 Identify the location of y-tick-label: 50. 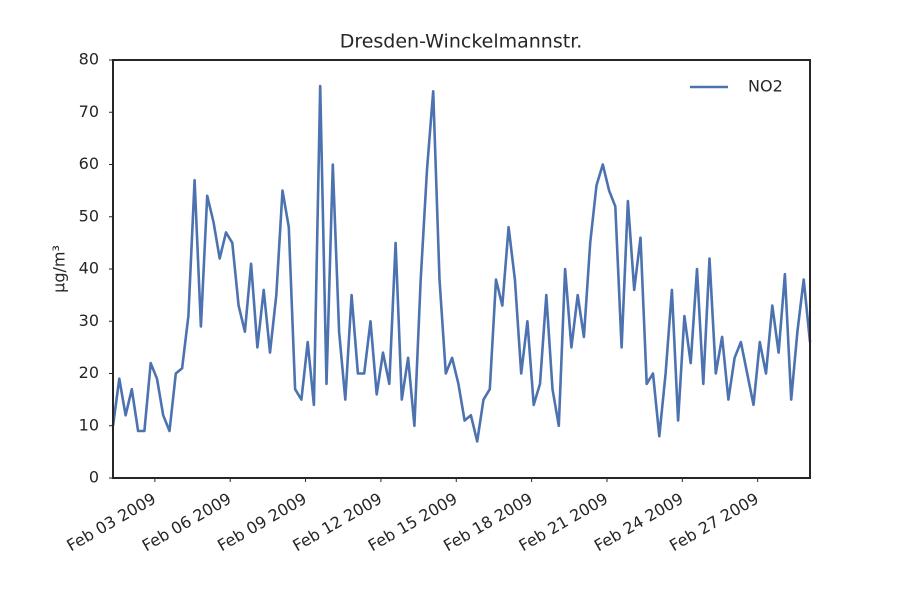
(89, 215).